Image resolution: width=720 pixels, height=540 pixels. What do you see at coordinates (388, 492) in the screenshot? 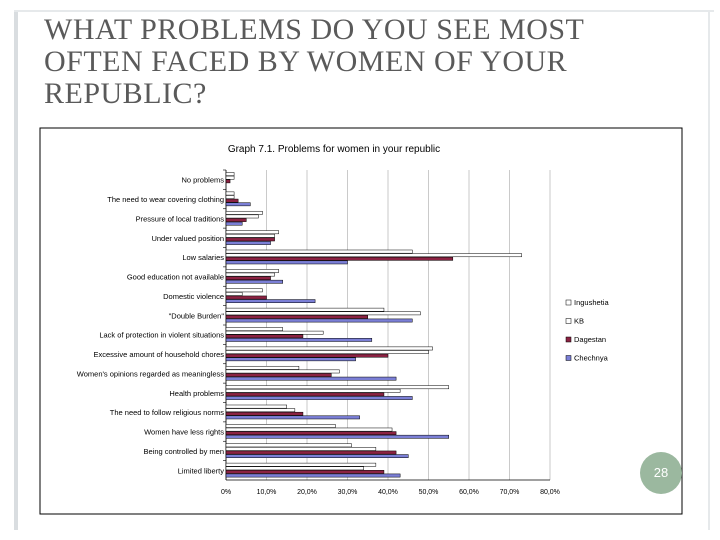
I see `x-tick-label: 40,0%` at bounding box center [388, 492].